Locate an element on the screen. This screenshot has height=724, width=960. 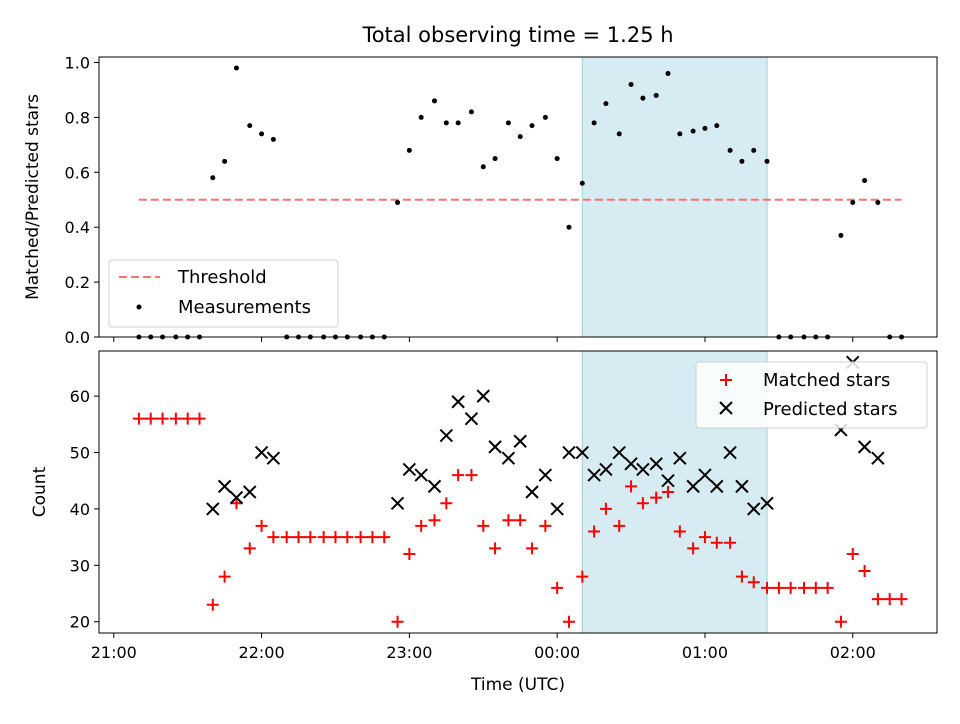
x-tick-label: 01:00 is located at coordinates (705, 652).